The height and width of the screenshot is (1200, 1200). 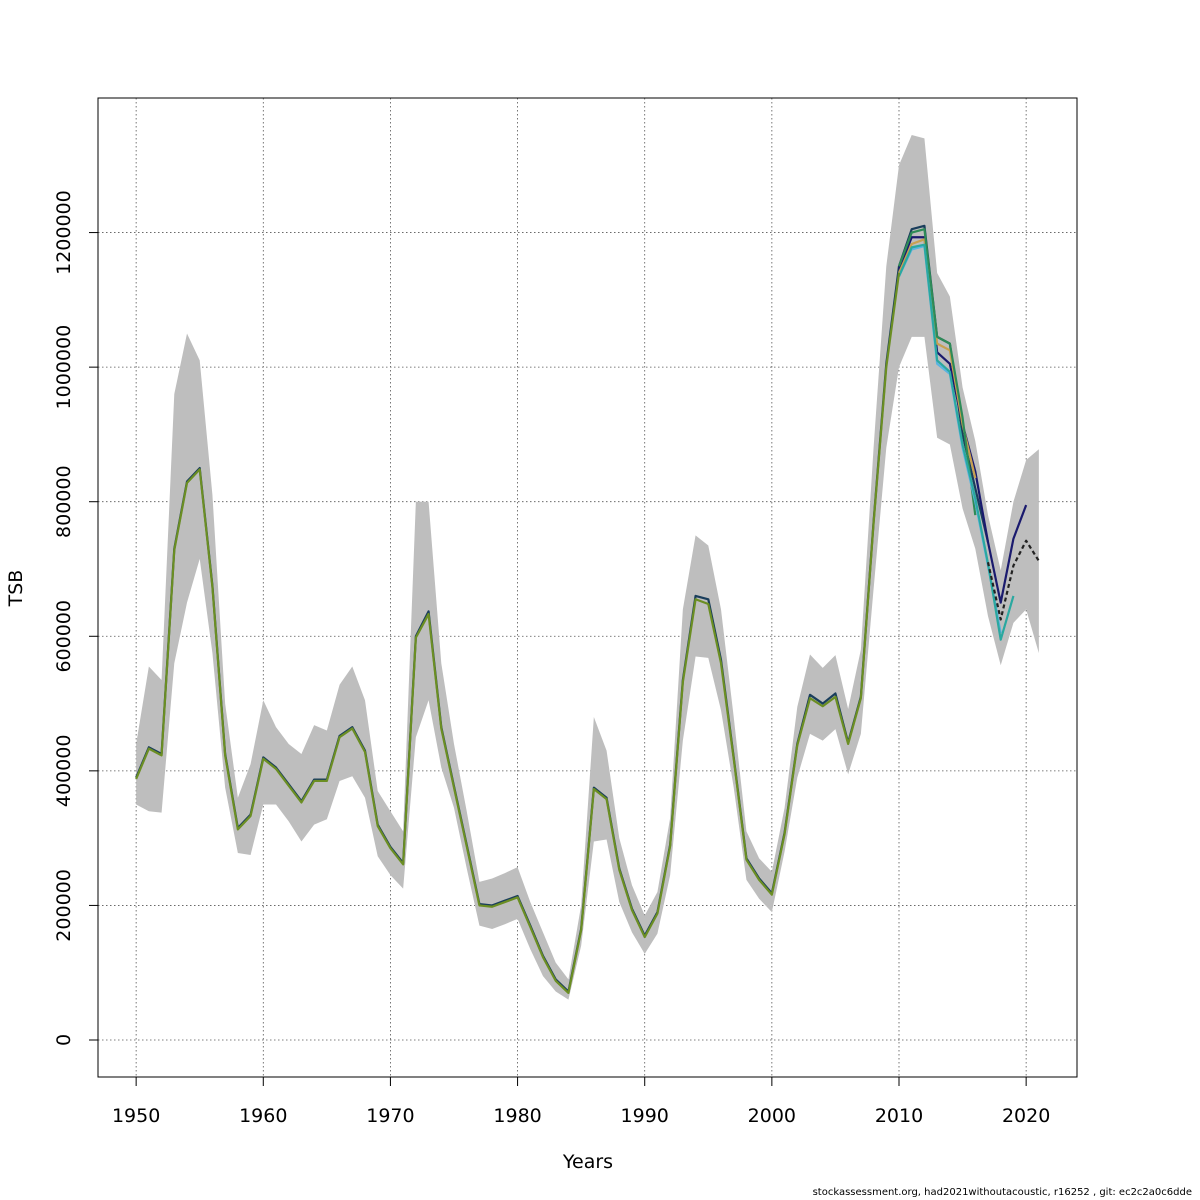 I want to click on x-tick-label: 1960, so click(x=263, y=1116).